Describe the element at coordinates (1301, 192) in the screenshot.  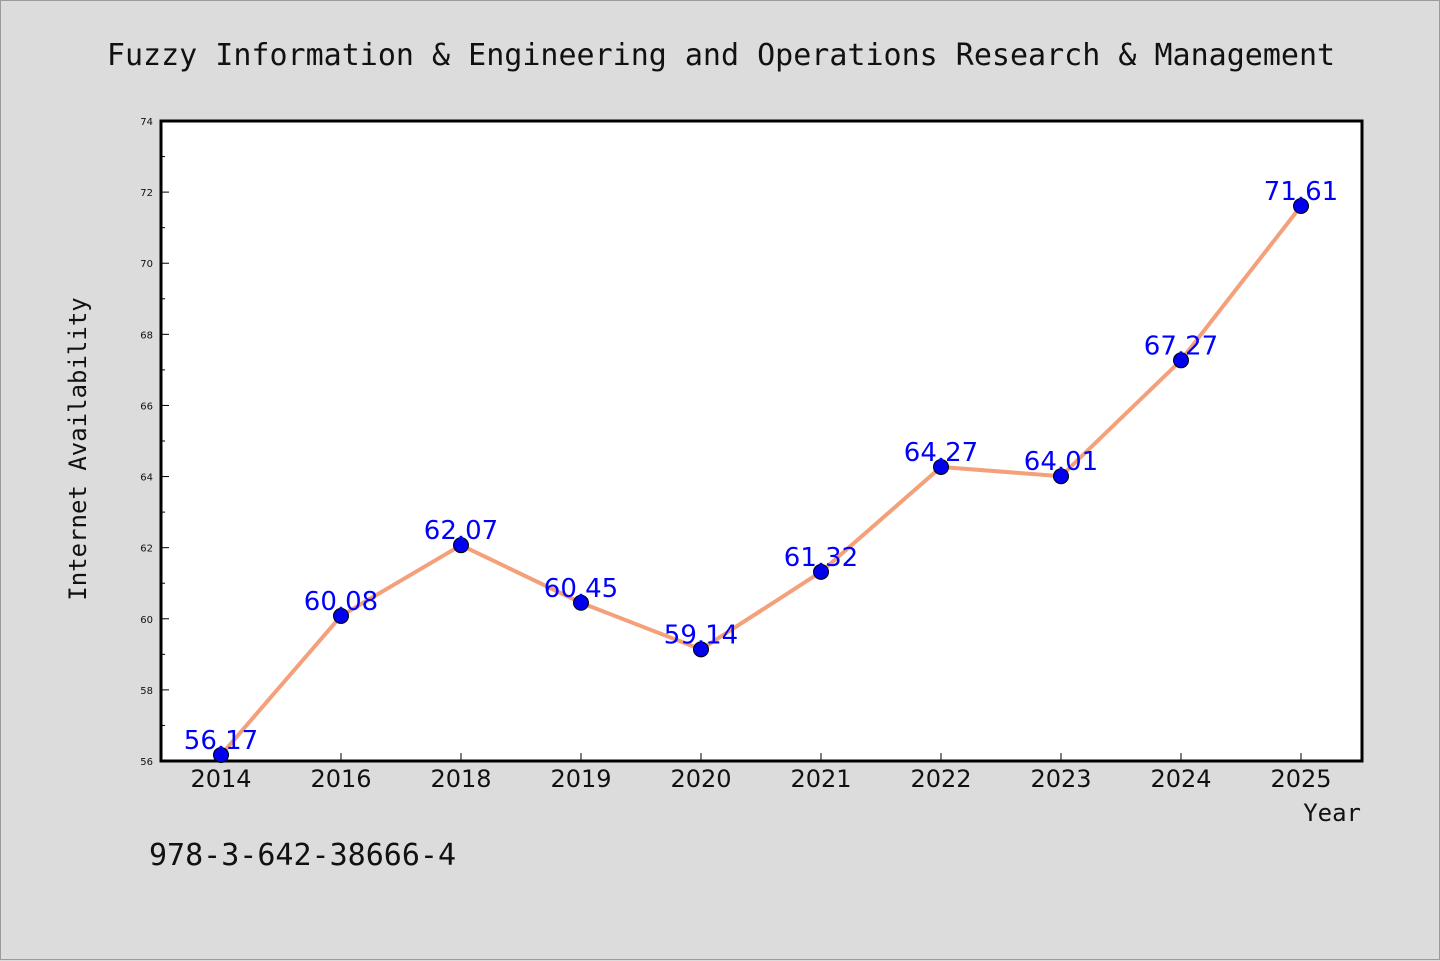
I see `data-label: 71.61` at that location.